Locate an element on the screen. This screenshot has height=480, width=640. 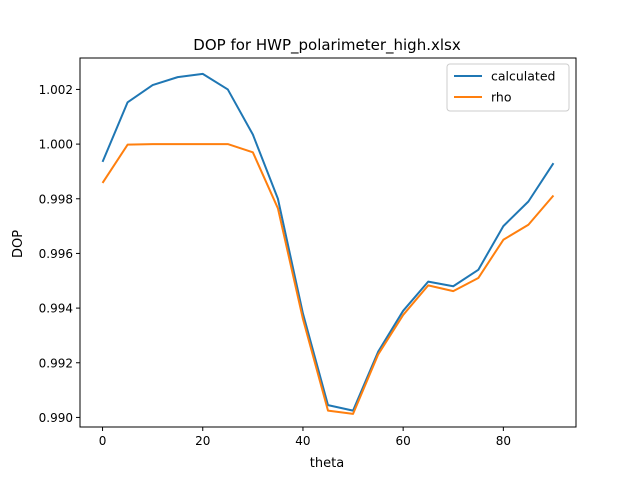
y-tick-label: 1.000 is located at coordinates (56, 145).